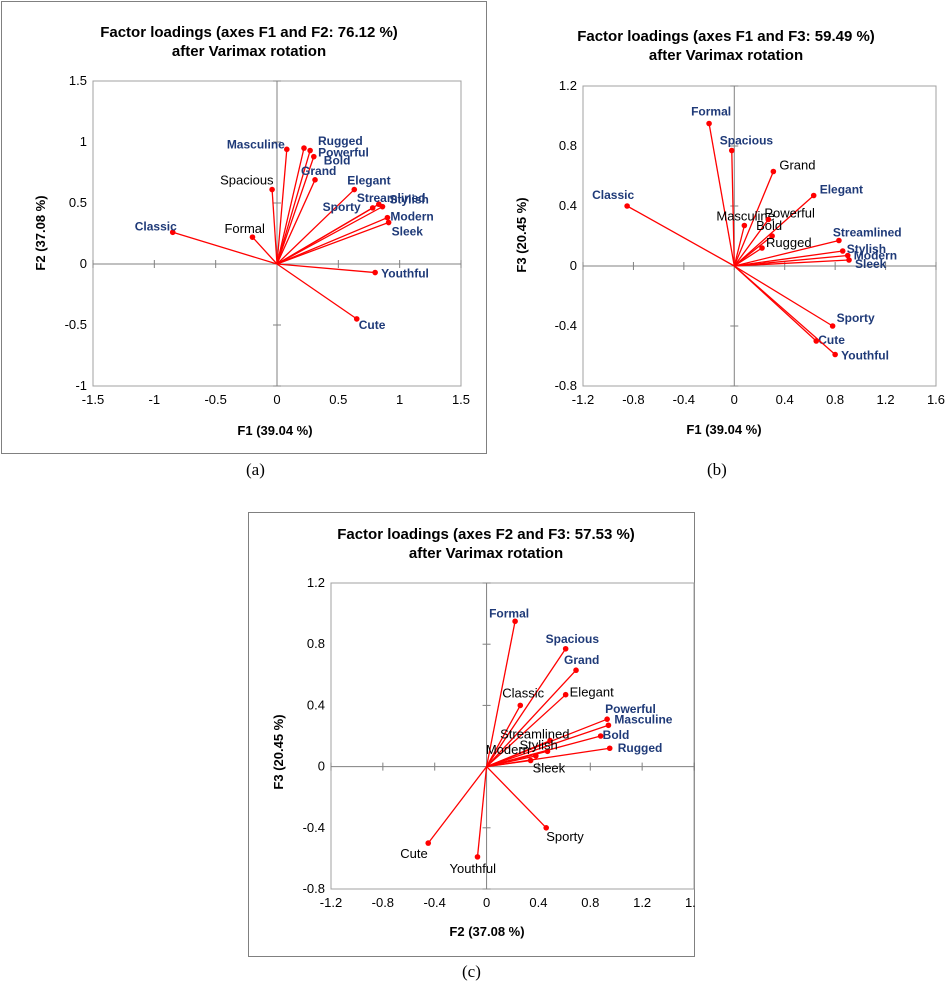 This screenshot has width=949, height=982. Describe the element at coordinates (581, 660) in the screenshot. I see `label-grand: Grand` at that location.